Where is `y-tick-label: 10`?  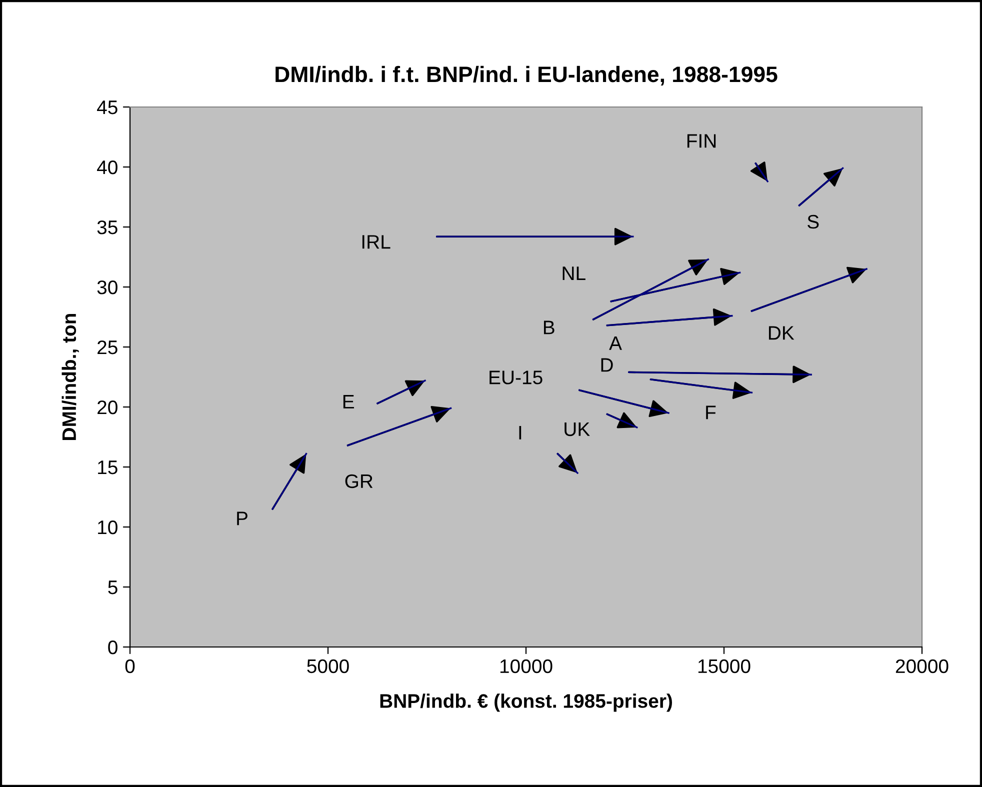
y-tick-label: 10 is located at coordinates (108, 527).